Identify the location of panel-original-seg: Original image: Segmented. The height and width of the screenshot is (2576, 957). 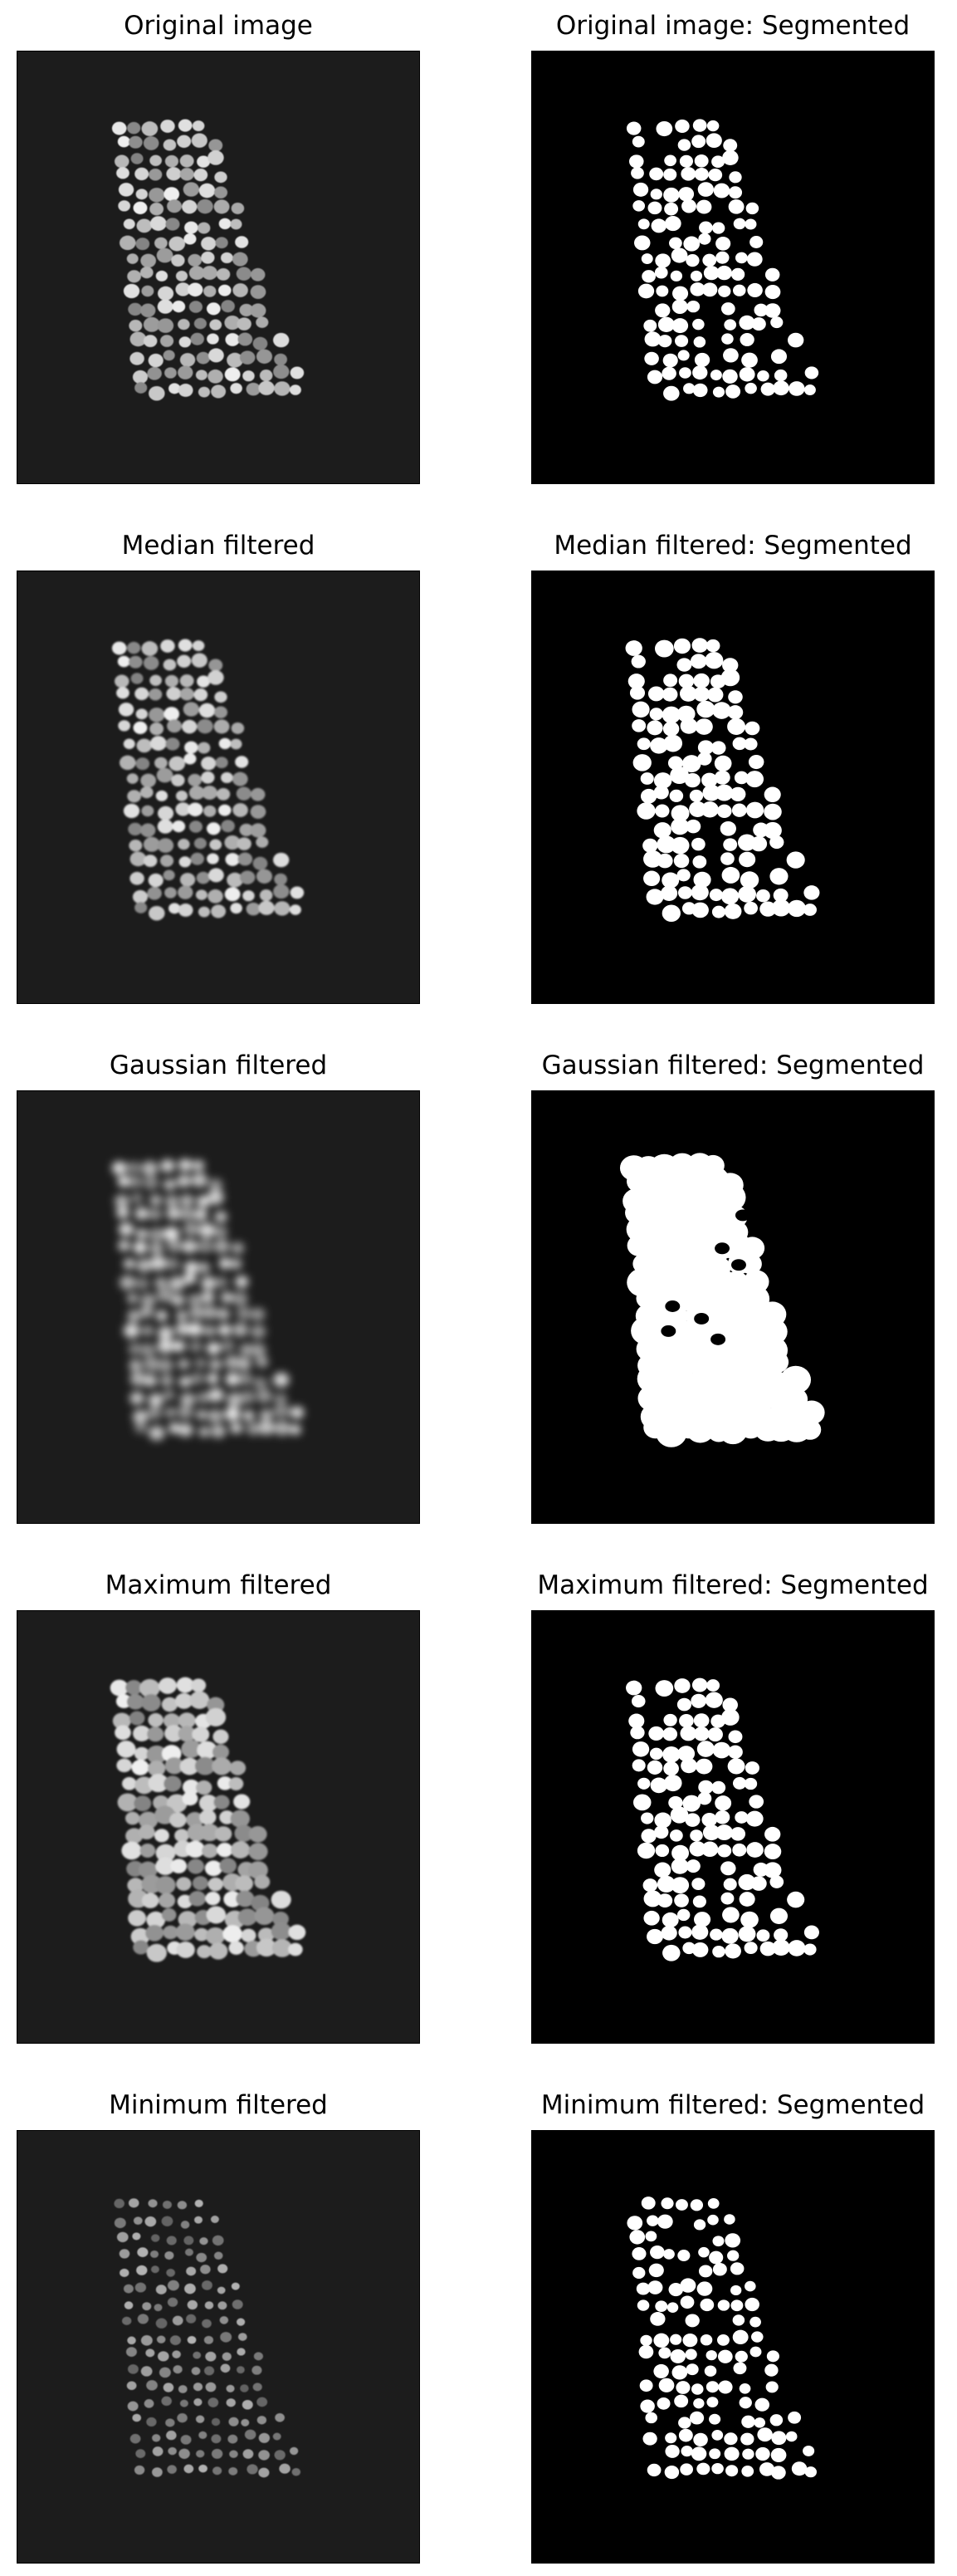
(733, 247).